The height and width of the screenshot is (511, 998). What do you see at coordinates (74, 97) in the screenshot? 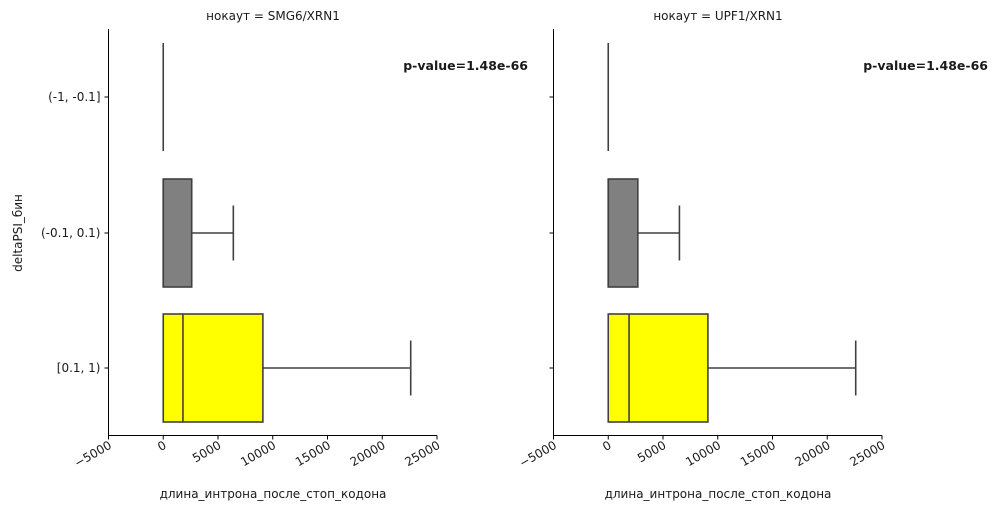
I see `y-tick-label: (-1, -0.1]` at bounding box center [74, 97].